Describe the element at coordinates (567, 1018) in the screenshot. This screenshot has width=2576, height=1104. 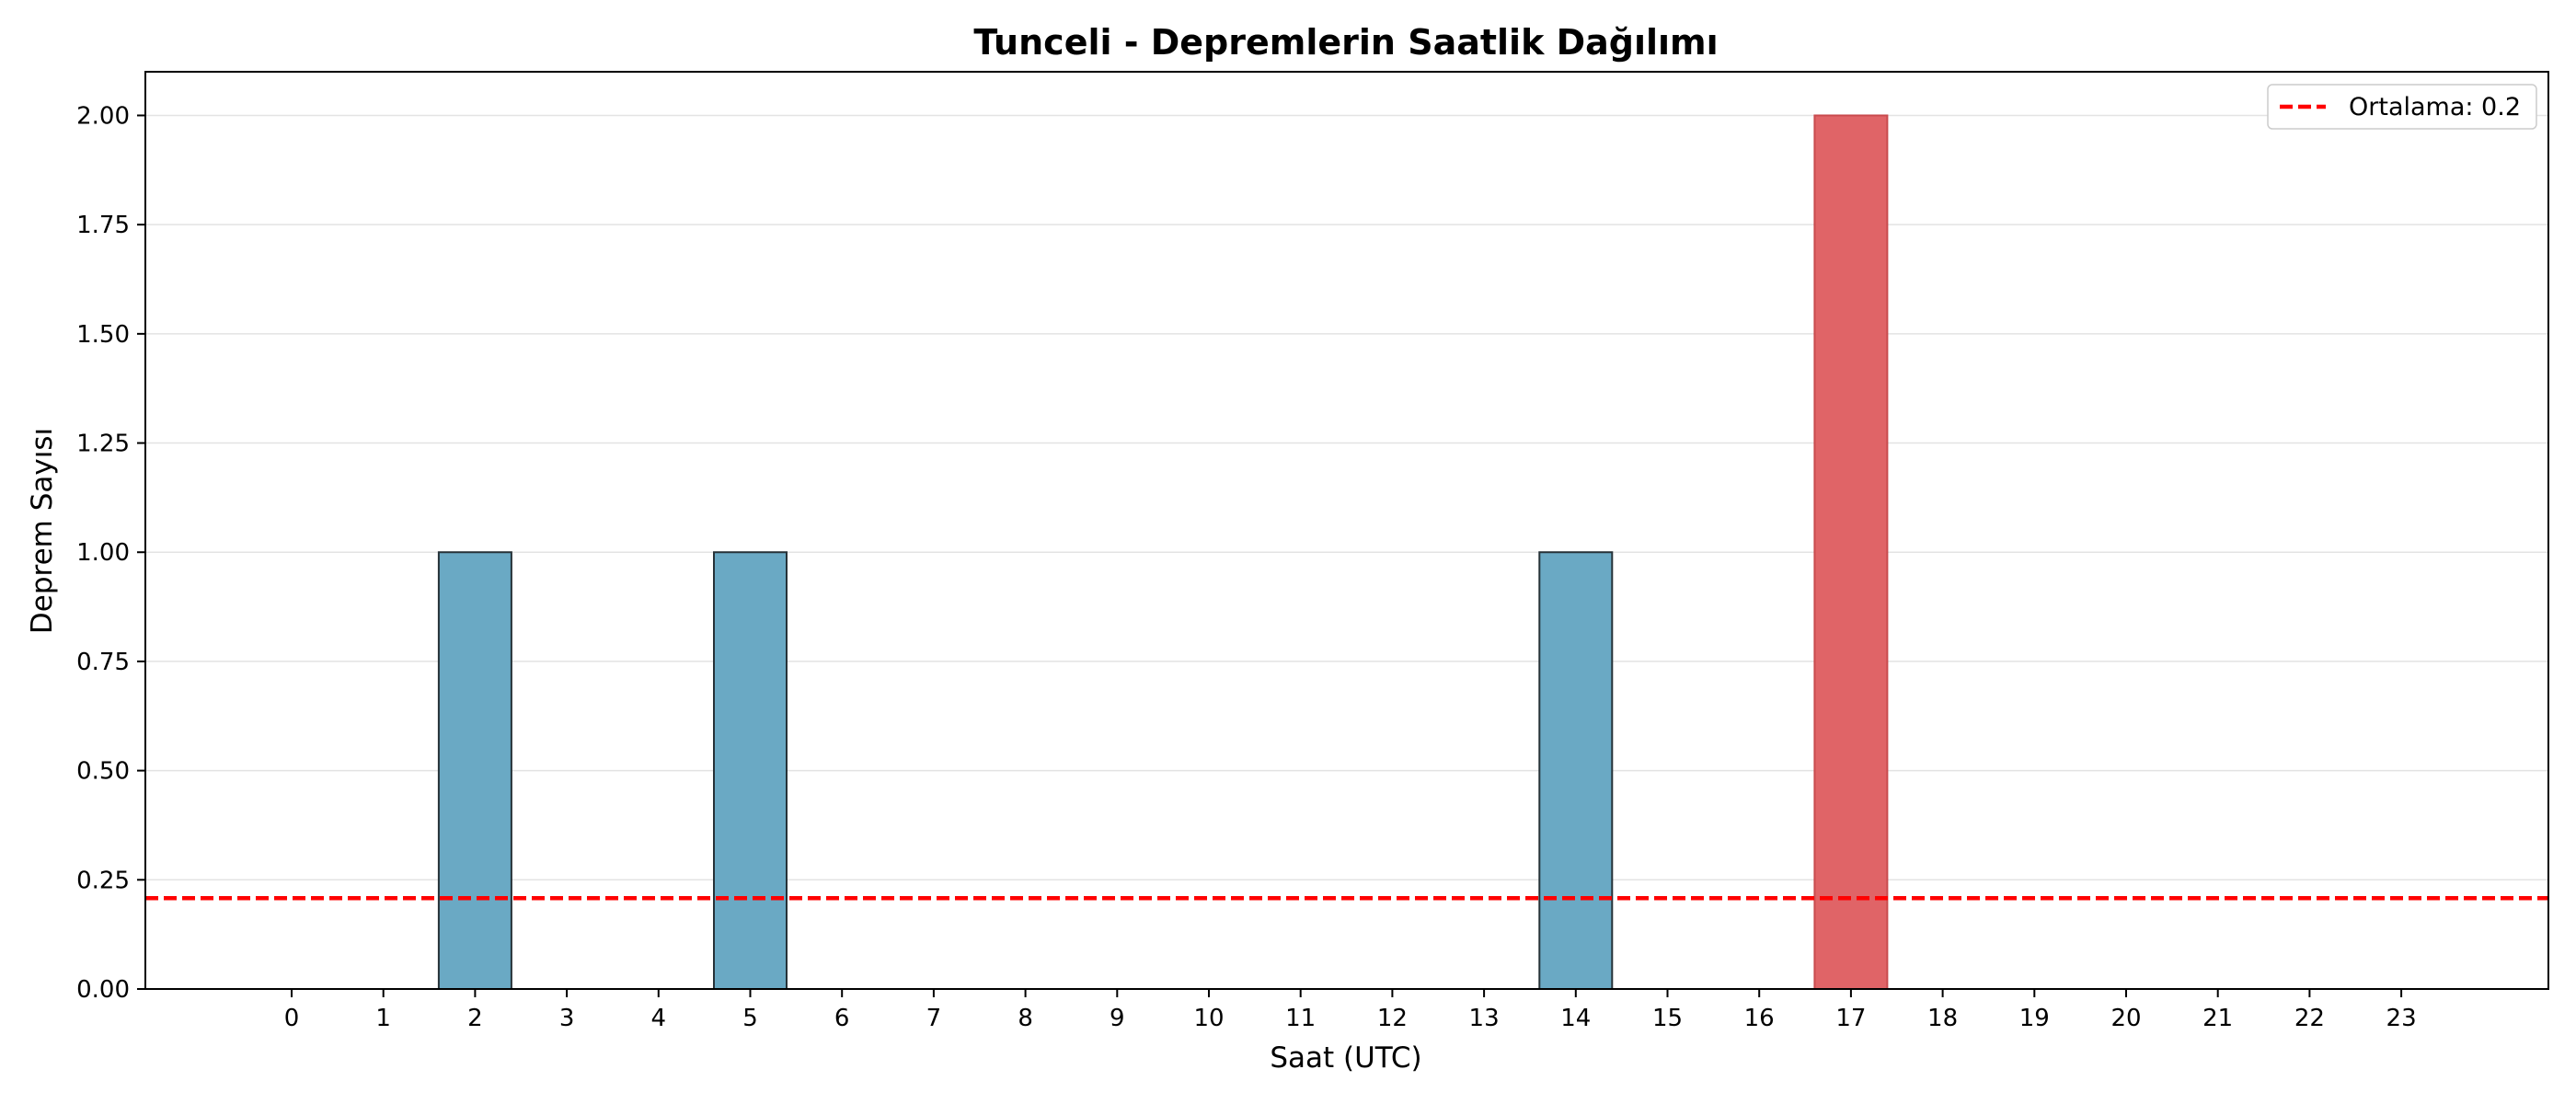
I see `x-tick-label: 3` at that location.